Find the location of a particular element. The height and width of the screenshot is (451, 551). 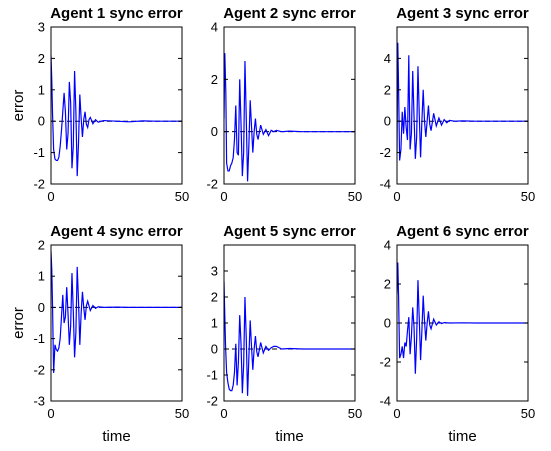

subplot-agent-5: -2 -1 0 1 2 3 0 50 Agent 5 sync error time is located at coordinates (284, 334).